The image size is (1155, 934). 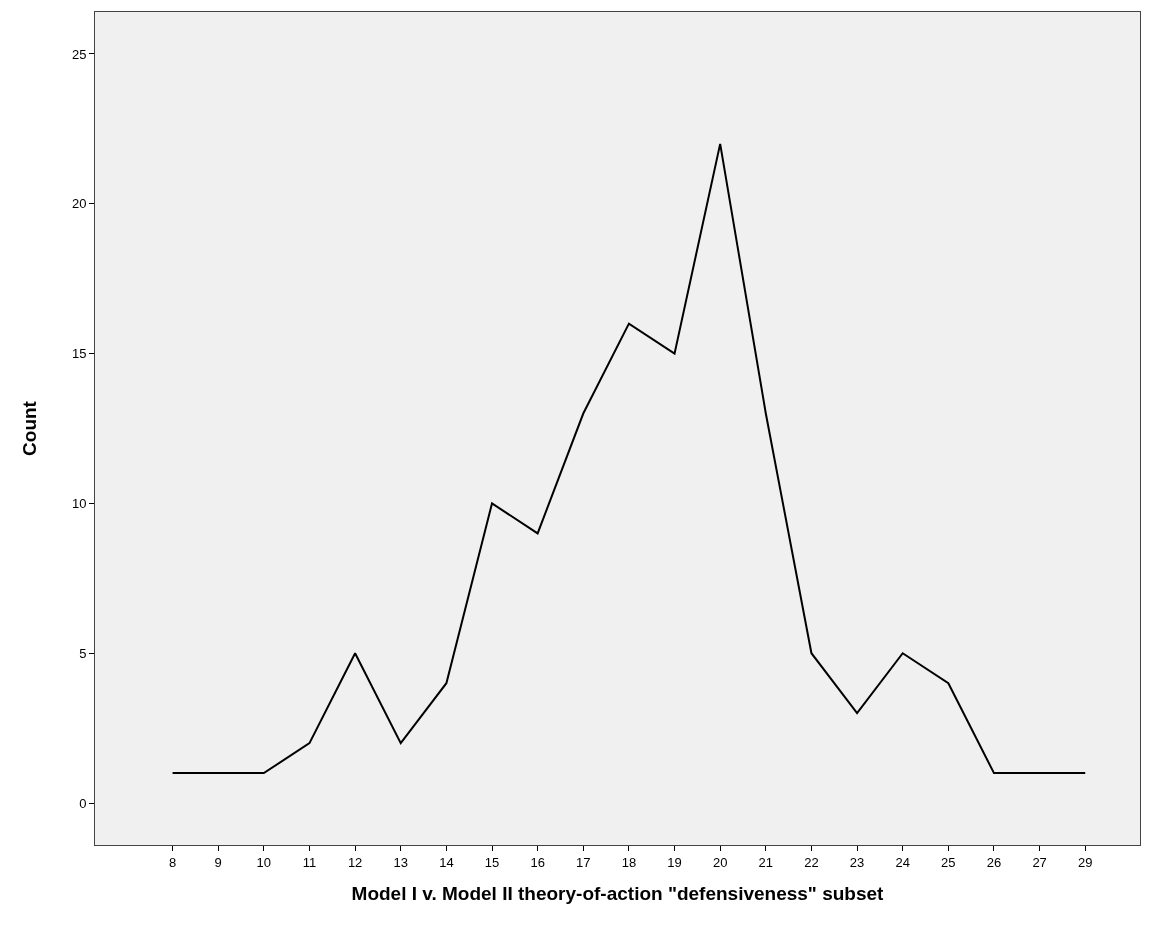 I want to click on y-tick-label: 0, so click(x=83, y=803).